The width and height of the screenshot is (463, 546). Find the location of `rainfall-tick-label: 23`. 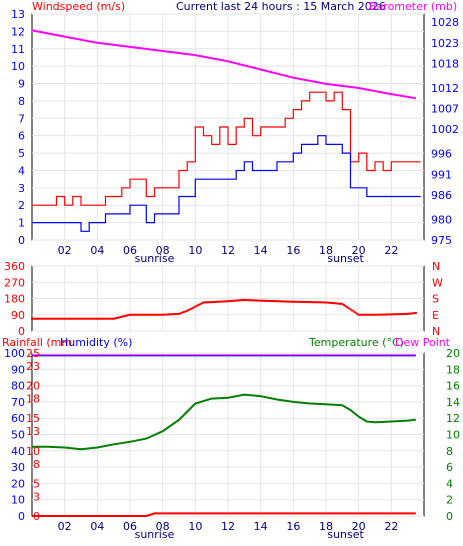

rainfall-tick-label: 23 is located at coordinates (33, 366).